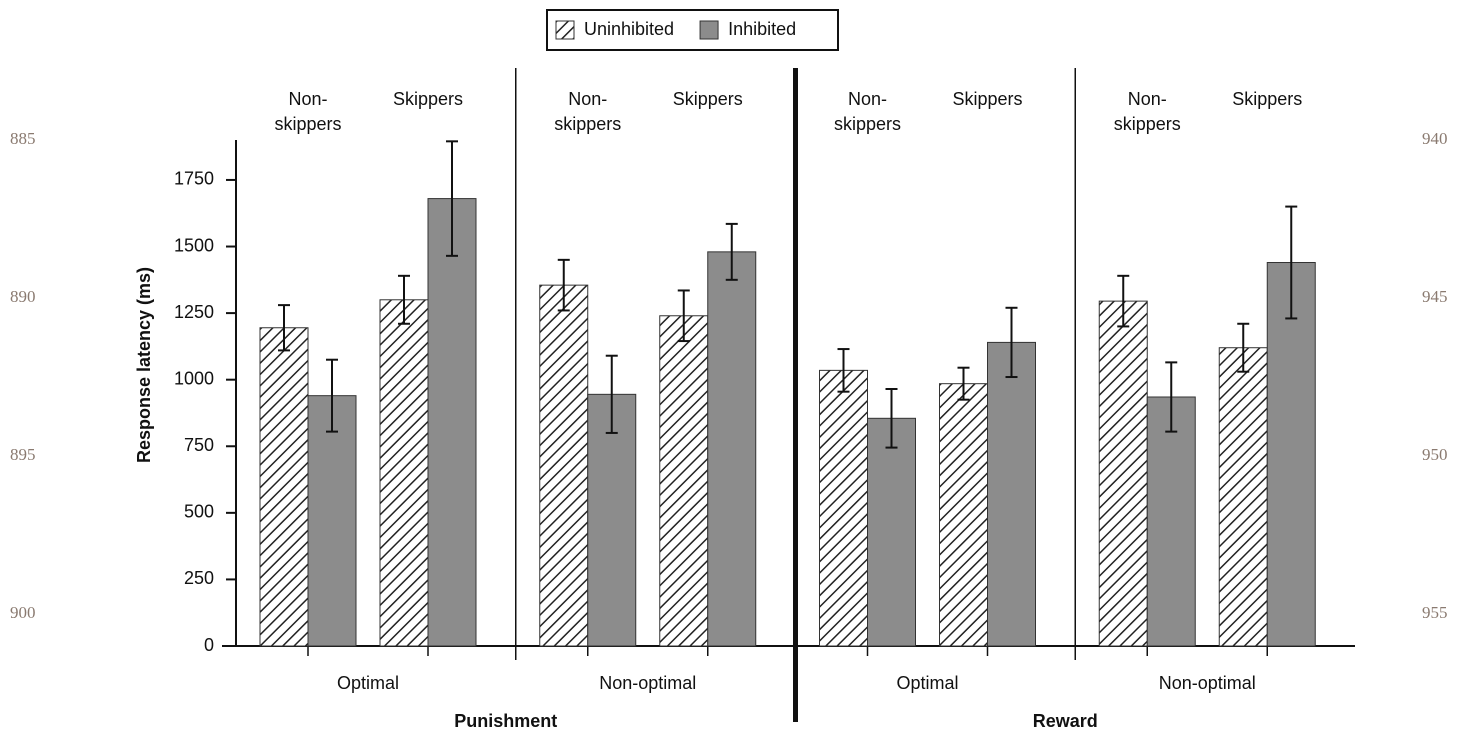  Describe the element at coordinates (144, 365) in the screenshot. I see `y-axis-label: Response latency (ms)` at that location.